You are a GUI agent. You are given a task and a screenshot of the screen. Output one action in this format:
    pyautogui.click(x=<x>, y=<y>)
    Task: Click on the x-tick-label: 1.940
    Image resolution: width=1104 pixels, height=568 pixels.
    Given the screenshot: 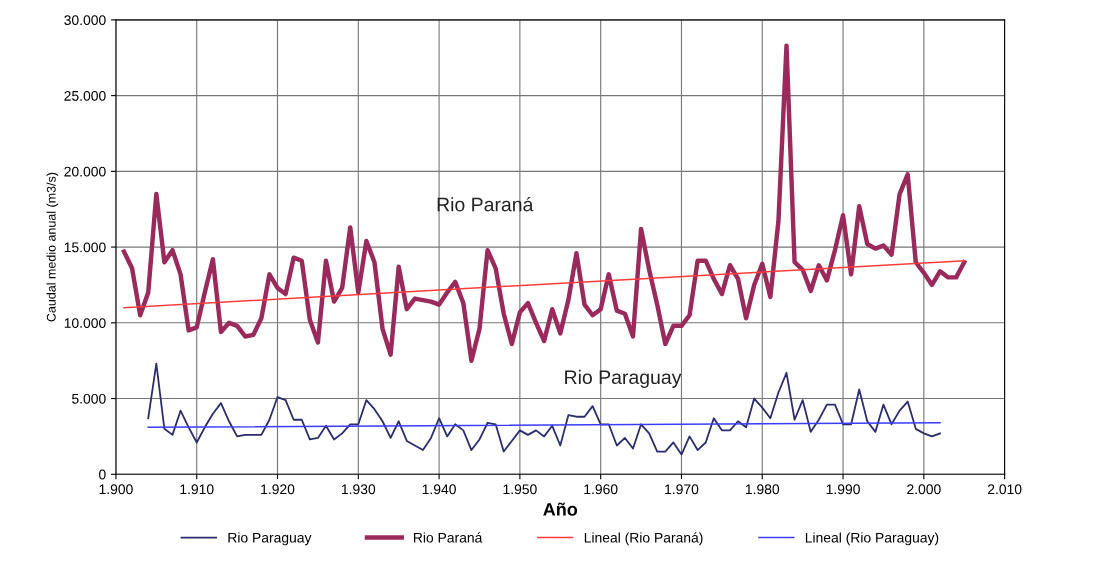 What is the action you would take?
    pyautogui.click(x=439, y=489)
    